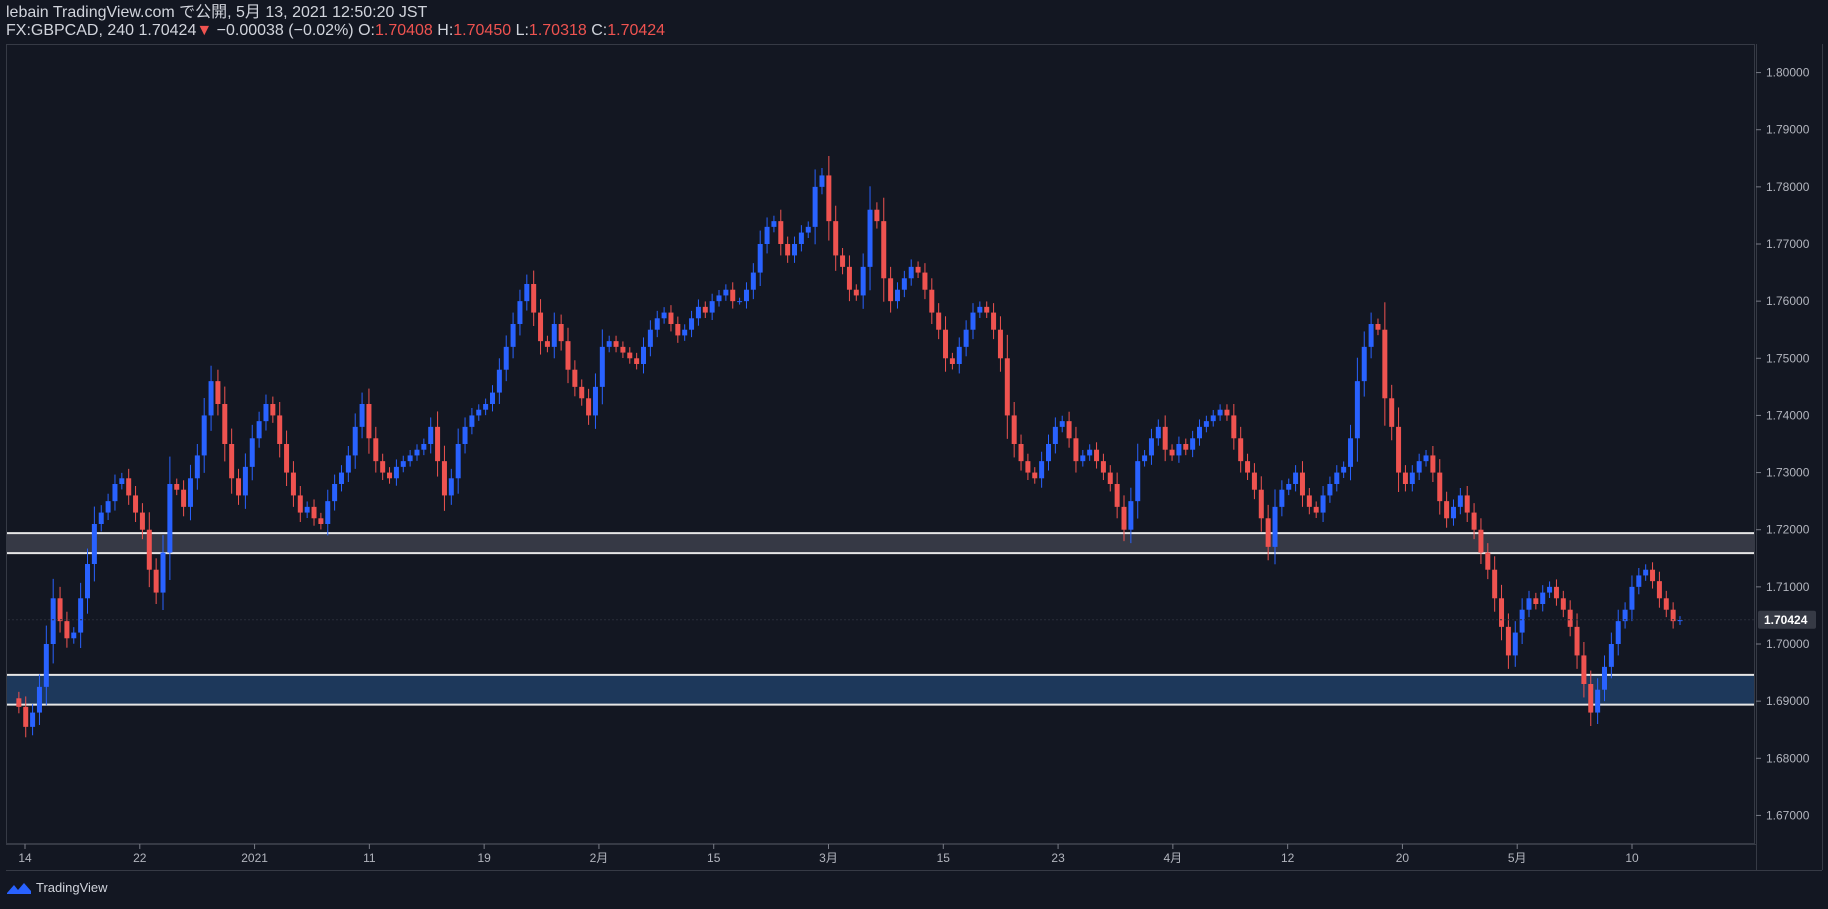  I want to click on x-tick-label-7: 3月, so click(828, 858).